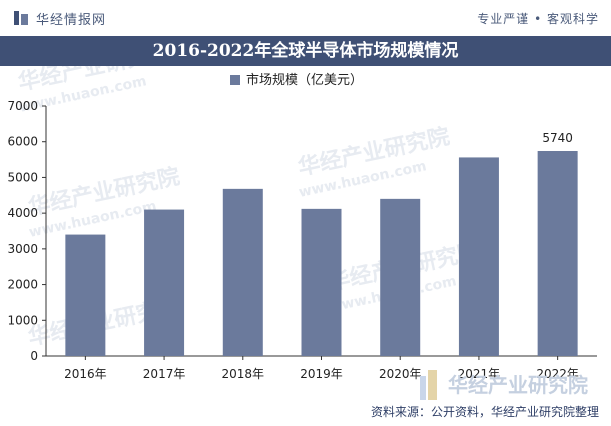 Image resolution: width=611 pixels, height=426 pixels. Describe the element at coordinates (22, 106) in the screenshot. I see `y-tick-label: 7000` at that location.